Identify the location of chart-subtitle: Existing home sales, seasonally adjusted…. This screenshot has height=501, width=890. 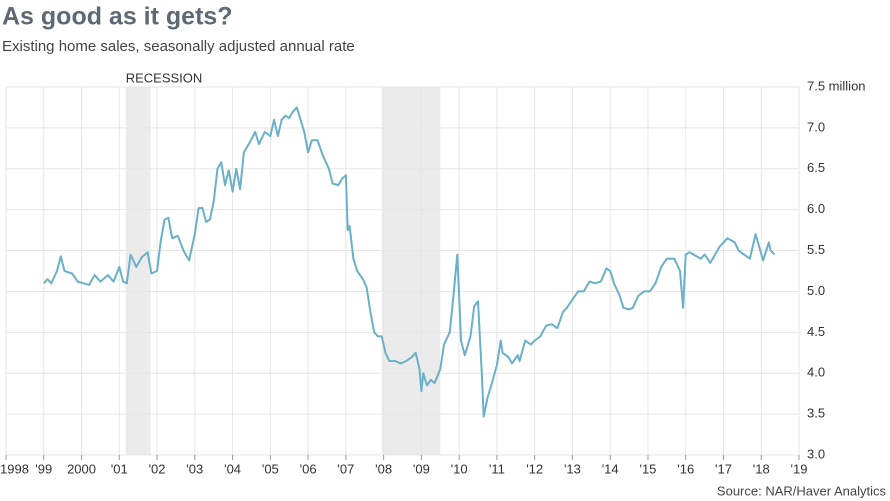
(178, 46).